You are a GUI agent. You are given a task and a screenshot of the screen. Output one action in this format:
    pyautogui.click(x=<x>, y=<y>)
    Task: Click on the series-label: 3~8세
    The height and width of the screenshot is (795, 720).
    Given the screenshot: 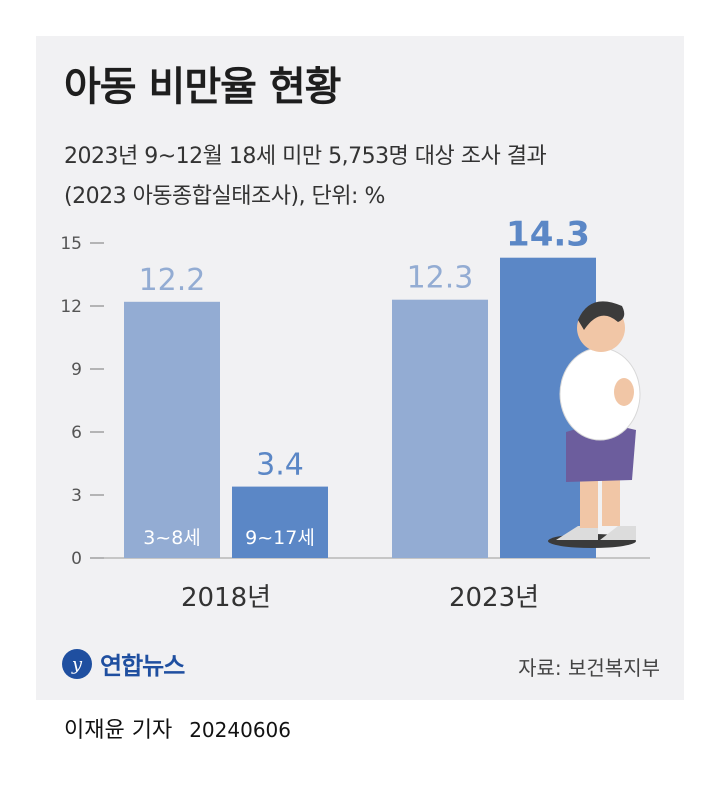 What is the action you would take?
    pyautogui.click(x=172, y=538)
    